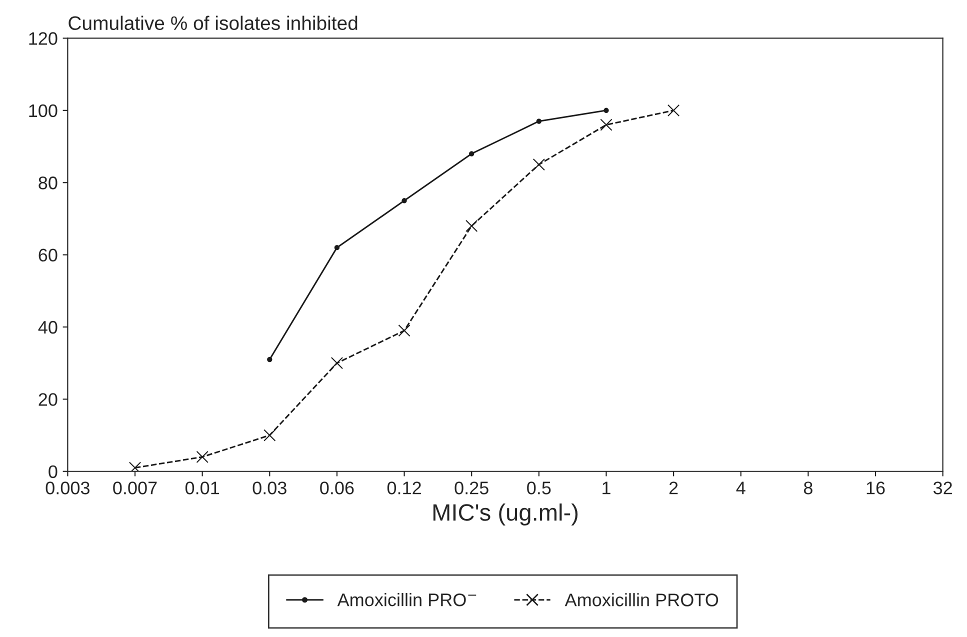 The height and width of the screenshot is (637, 967). Describe the element at coordinates (539, 488) in the screenshot. I see `x-tick-label: 0.5` at that location.